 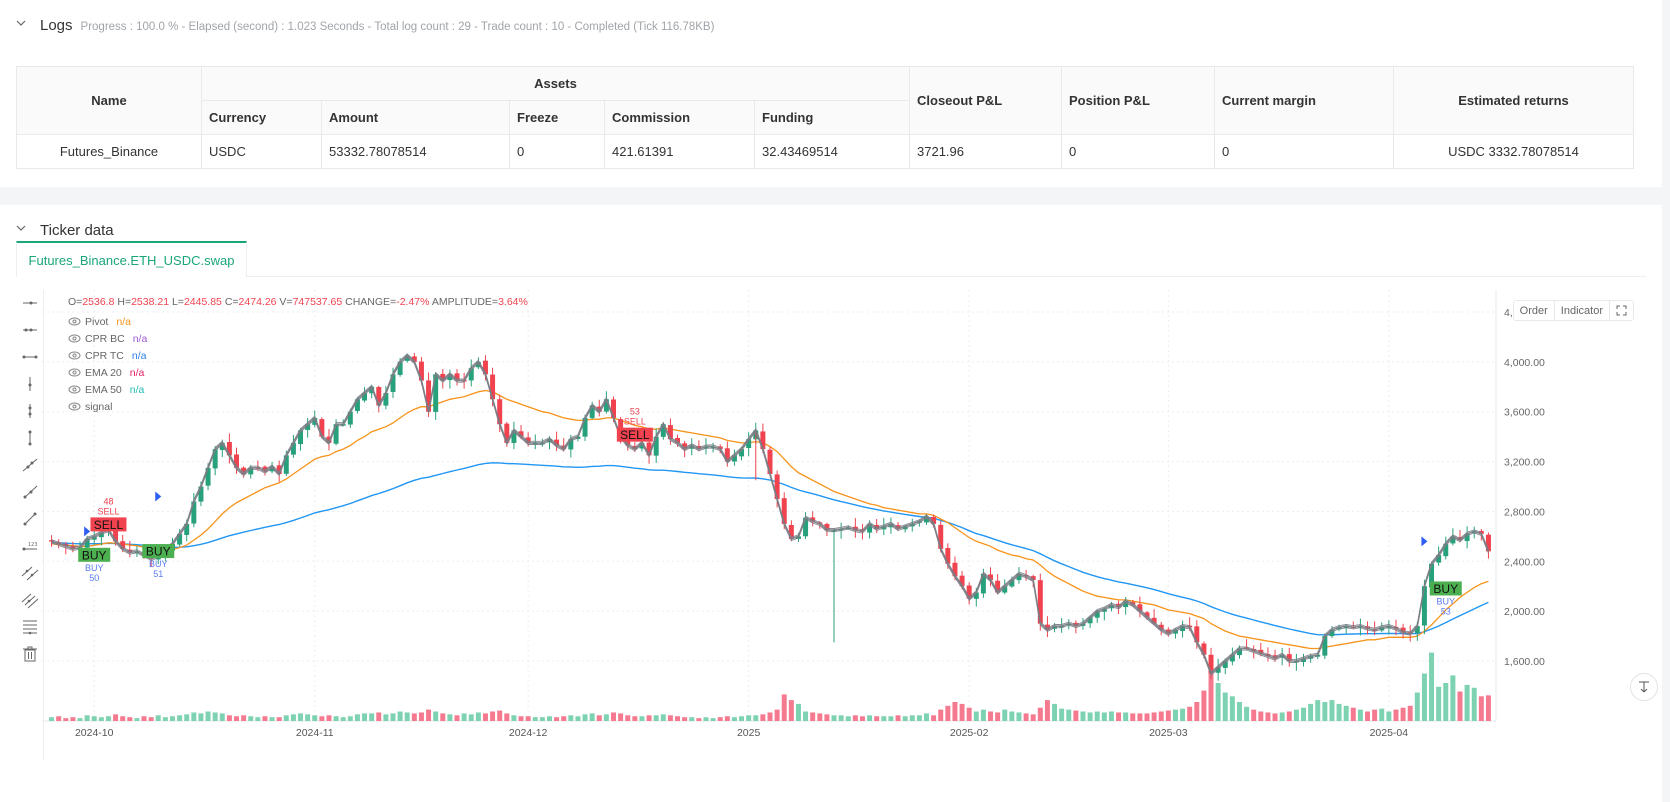 What do you see at coordinates (1534, 310) in the screenshot?
I see `order-button: Order` at bounding box center [1534, 310].